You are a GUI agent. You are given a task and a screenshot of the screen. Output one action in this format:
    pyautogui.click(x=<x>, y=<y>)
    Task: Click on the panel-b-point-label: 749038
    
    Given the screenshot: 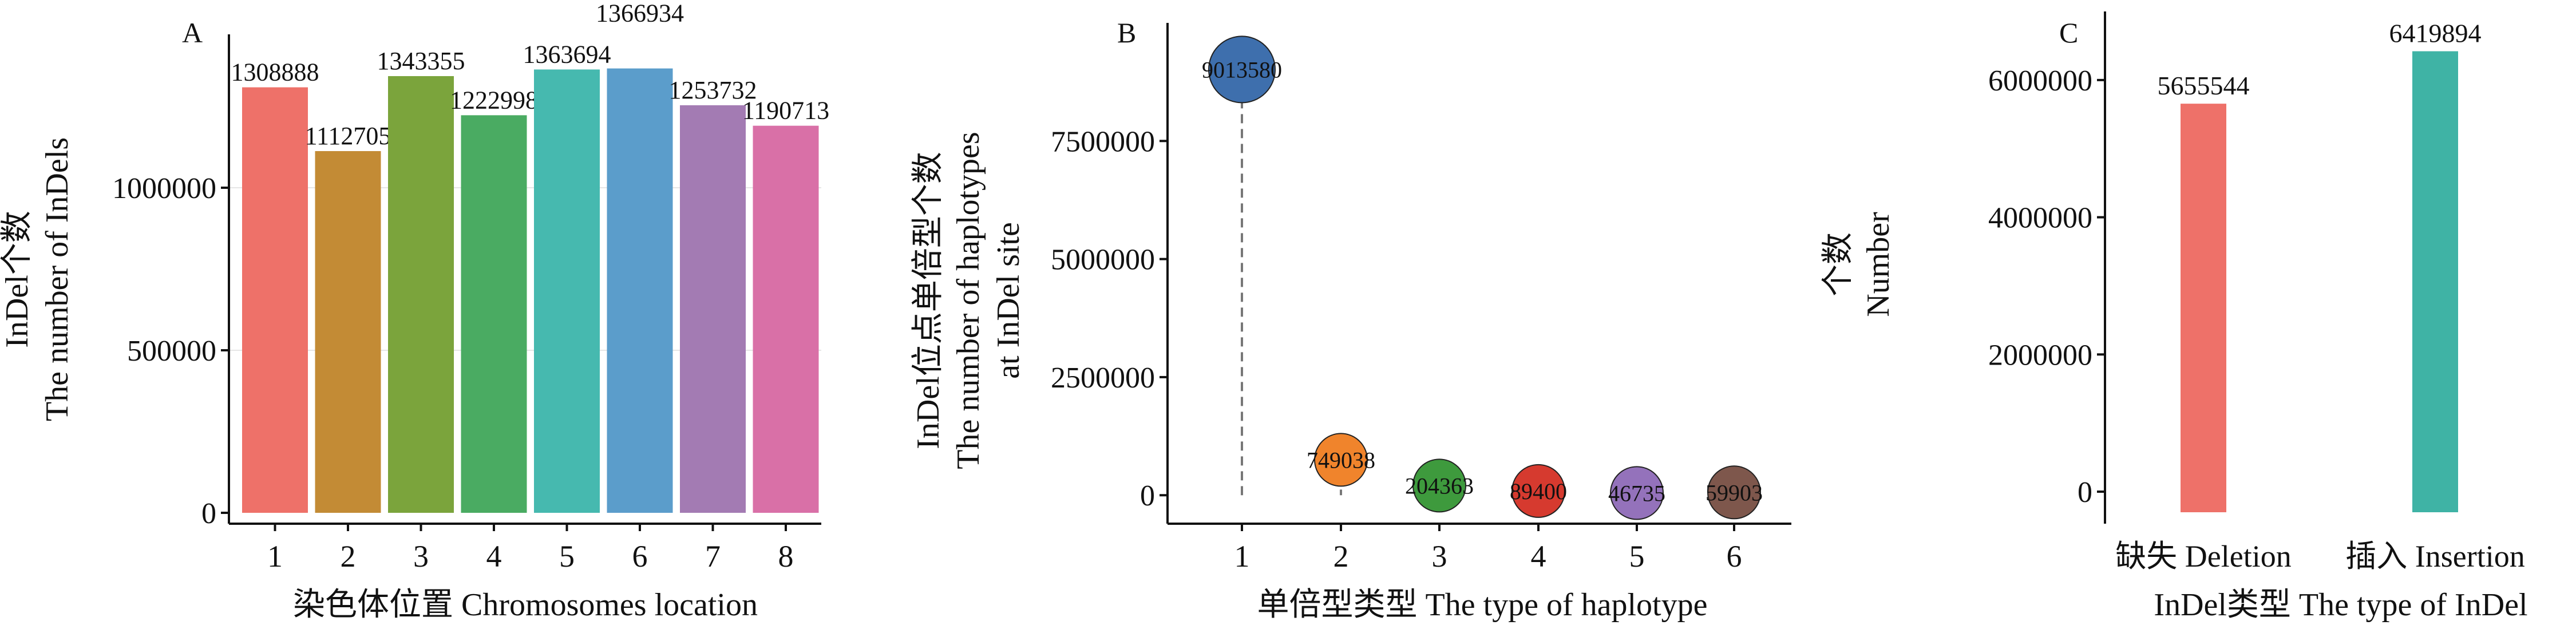 What is the action you would take?
    pyautogui.click(x=1341, y=460)
    